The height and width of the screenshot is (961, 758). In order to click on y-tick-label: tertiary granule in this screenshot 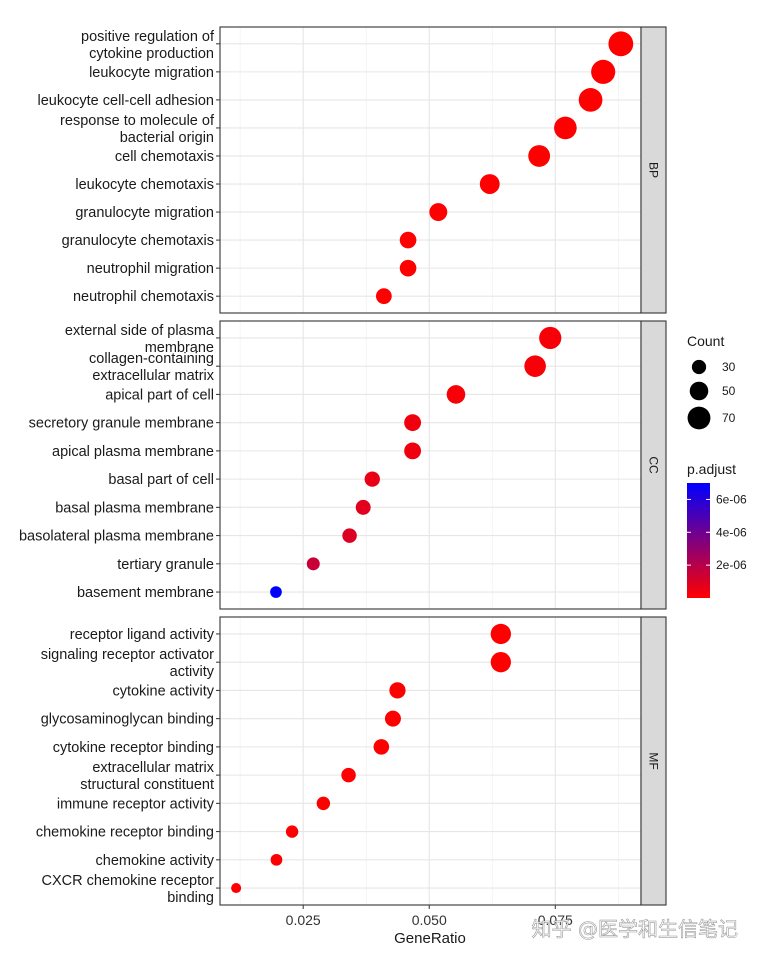, I will do `click(165, 565)`.